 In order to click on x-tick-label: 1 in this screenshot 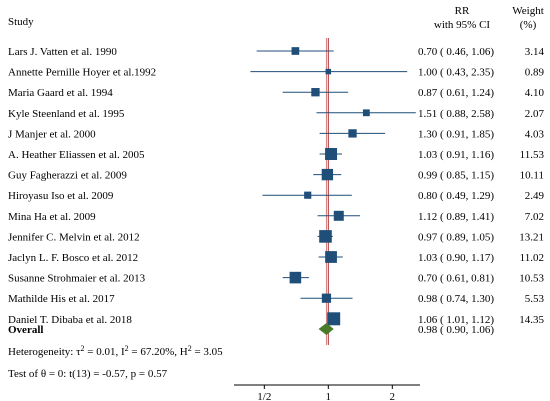, I will do `click(329, 396)`.